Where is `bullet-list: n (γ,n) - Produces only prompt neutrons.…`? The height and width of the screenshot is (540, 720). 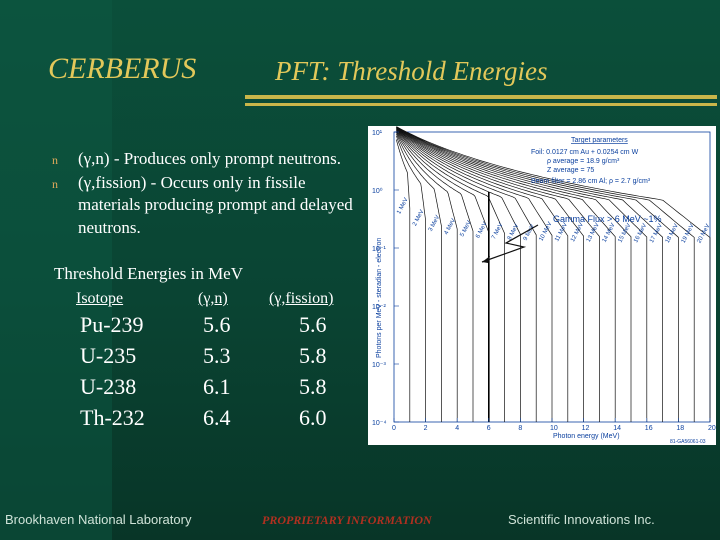 bullet-list: n (γ,n) - Produces only prompt neutrons.… is located at coordinates (211, 193).